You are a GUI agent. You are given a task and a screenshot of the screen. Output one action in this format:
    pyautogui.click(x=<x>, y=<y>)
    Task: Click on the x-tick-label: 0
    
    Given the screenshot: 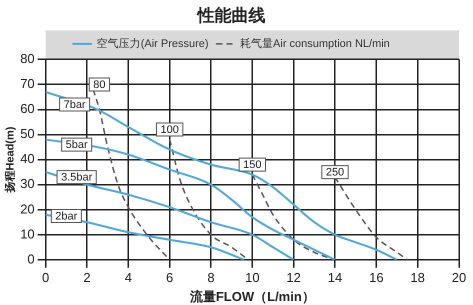 What is the action you would take?
    pyautogui.click(x=46, y=278)
    